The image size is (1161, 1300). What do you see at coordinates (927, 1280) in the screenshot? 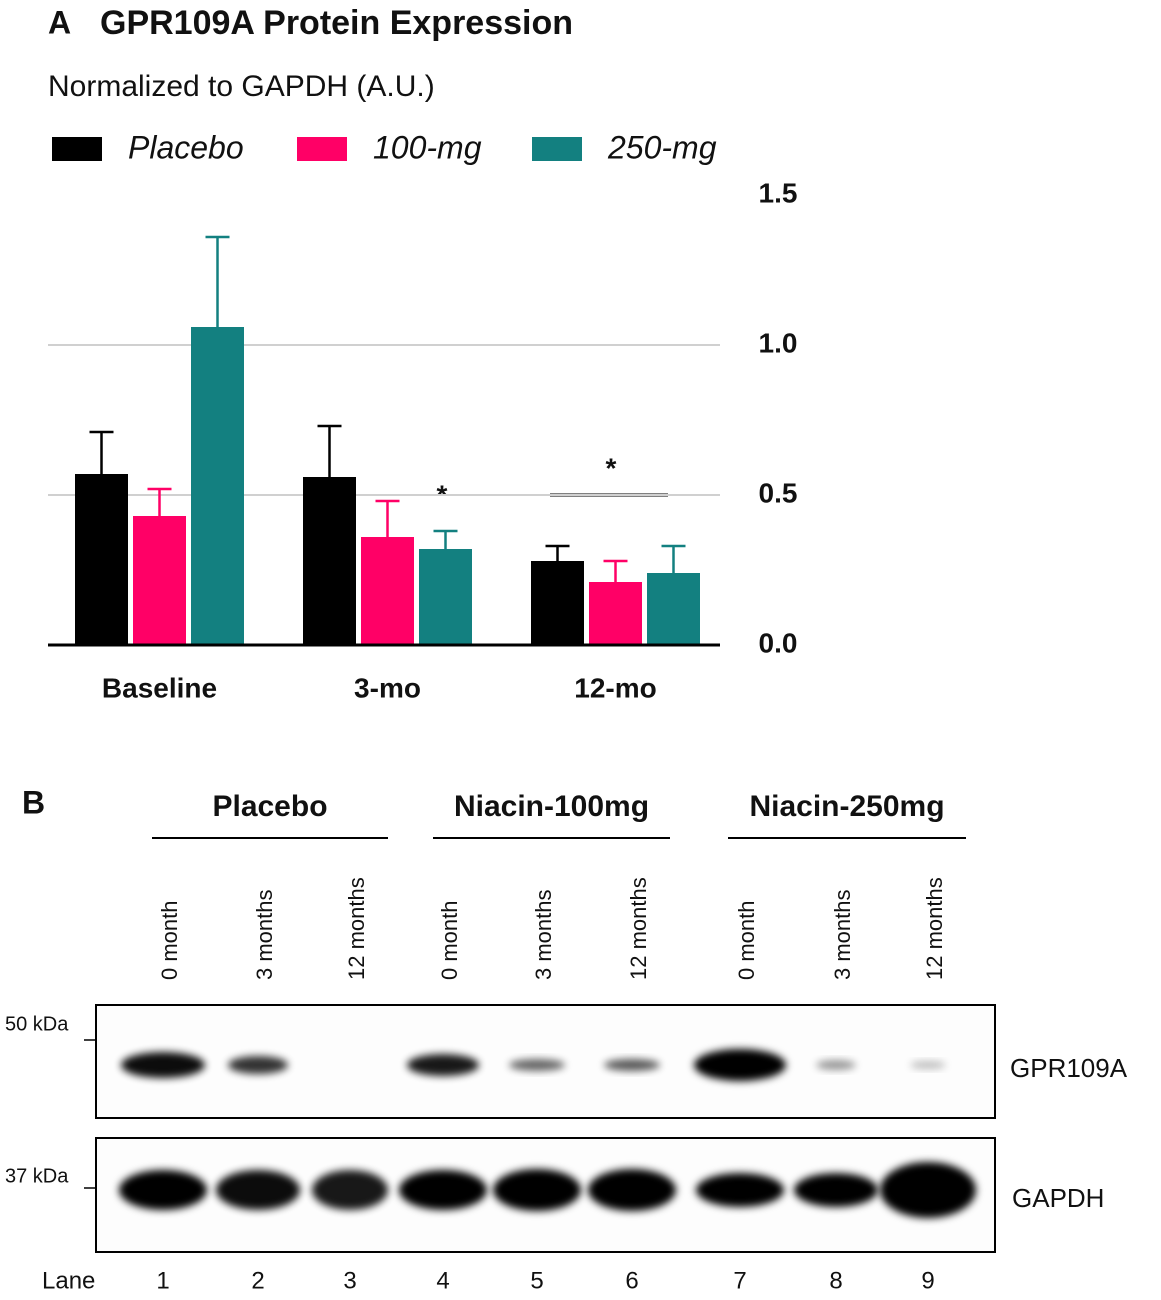
I see `lane-number: 9` at bounding box center [927, 1280].